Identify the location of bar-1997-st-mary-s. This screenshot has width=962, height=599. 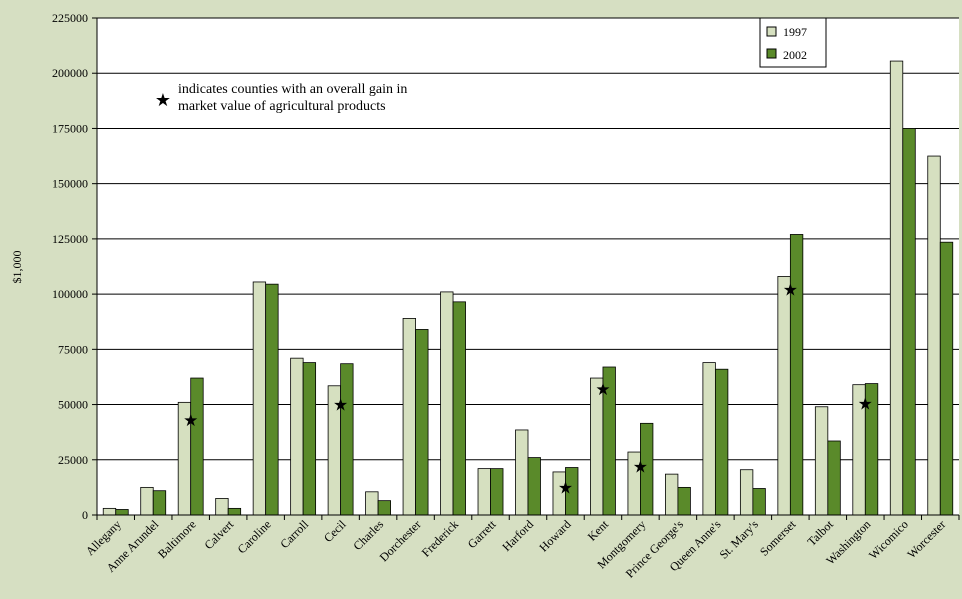
(746, 492).